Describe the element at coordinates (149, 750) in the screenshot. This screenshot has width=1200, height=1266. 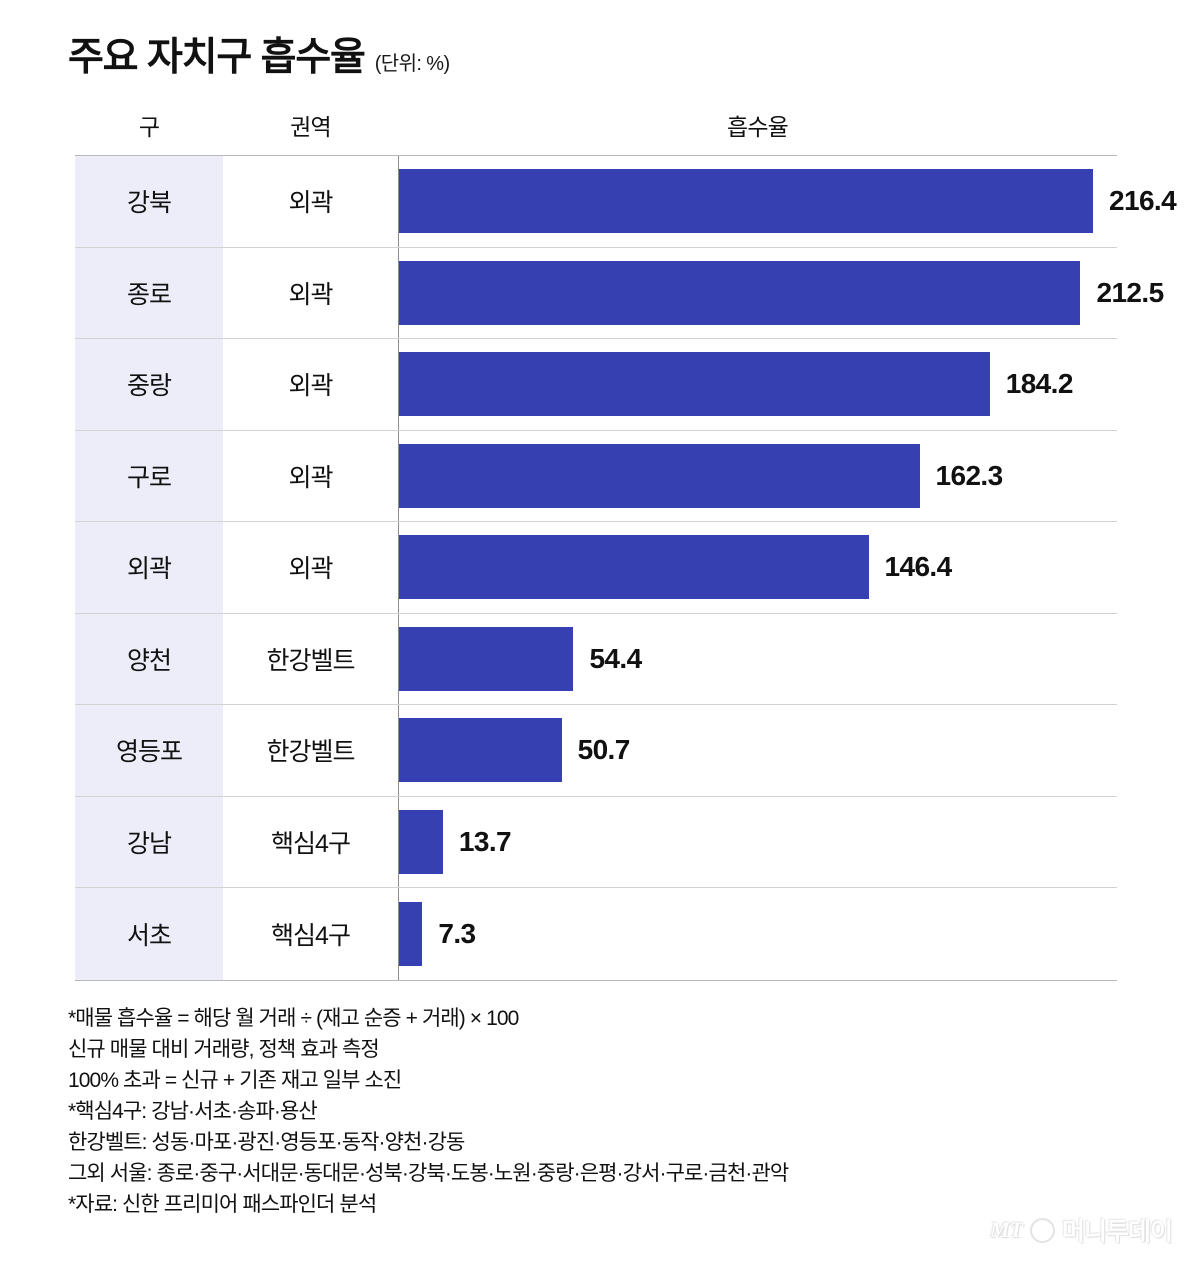
I see `cell-district-name: 영등포` at that location.